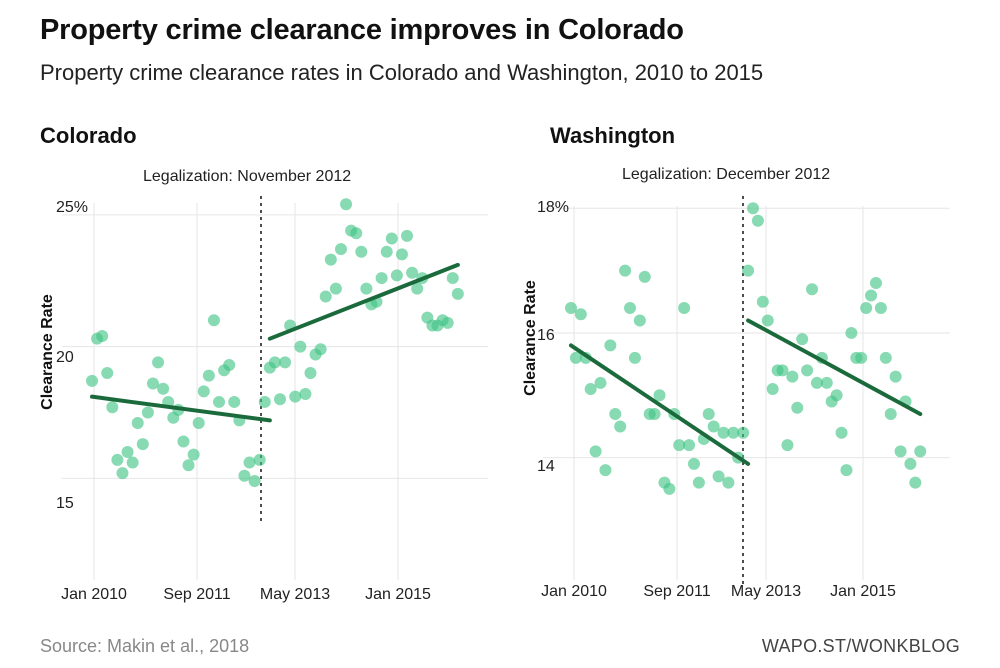 This screenshot has width=1000, height=668. What do you see at coordinates (181, 408) in the screenshot?
I see `colorado-trend-line-pre` at bounding box center [181, 408].